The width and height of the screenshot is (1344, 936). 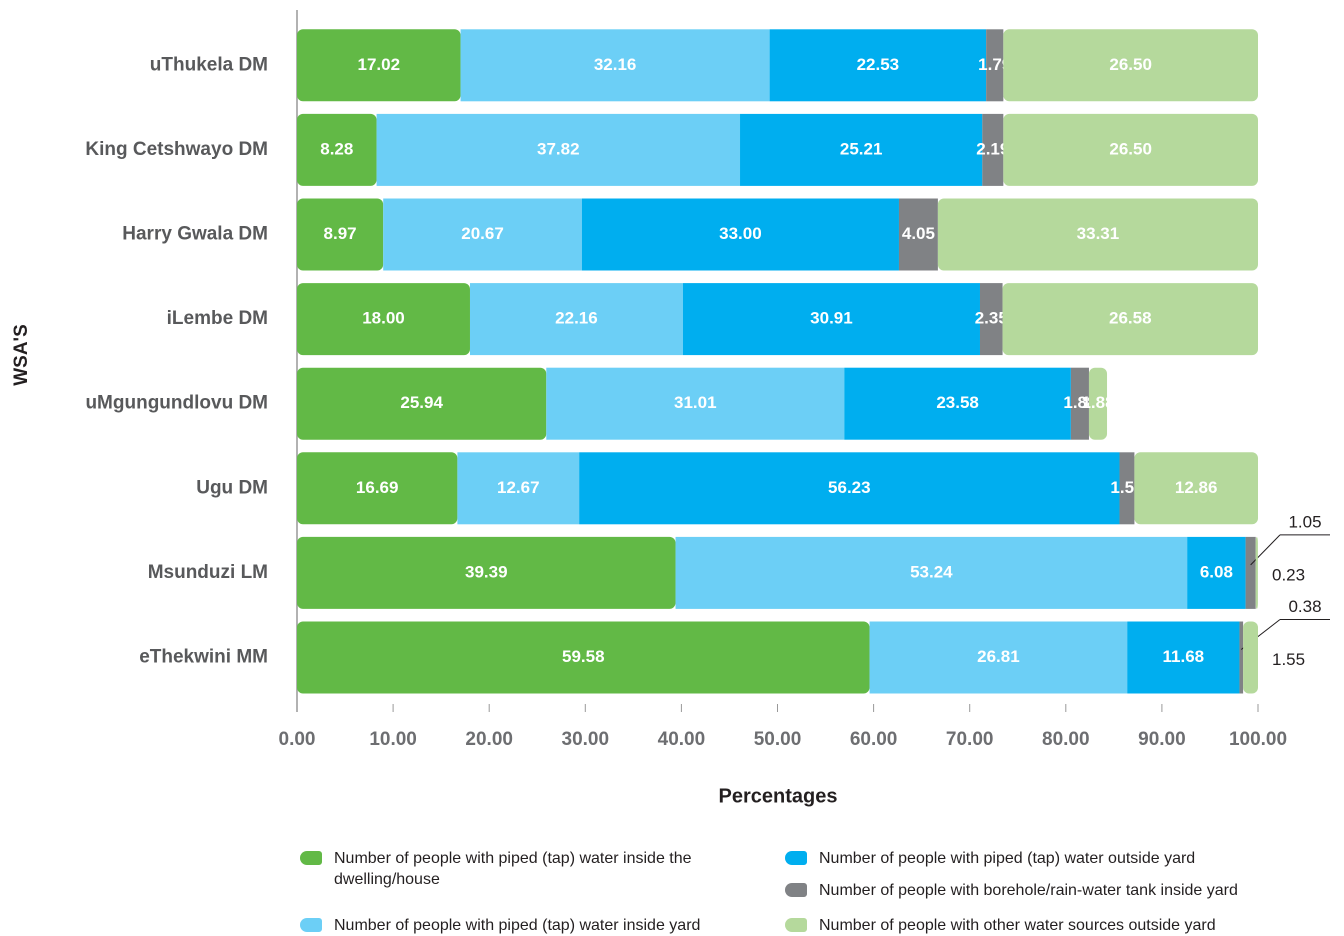 I want to click on data-label: 8.97, so click(x=340, y=233).